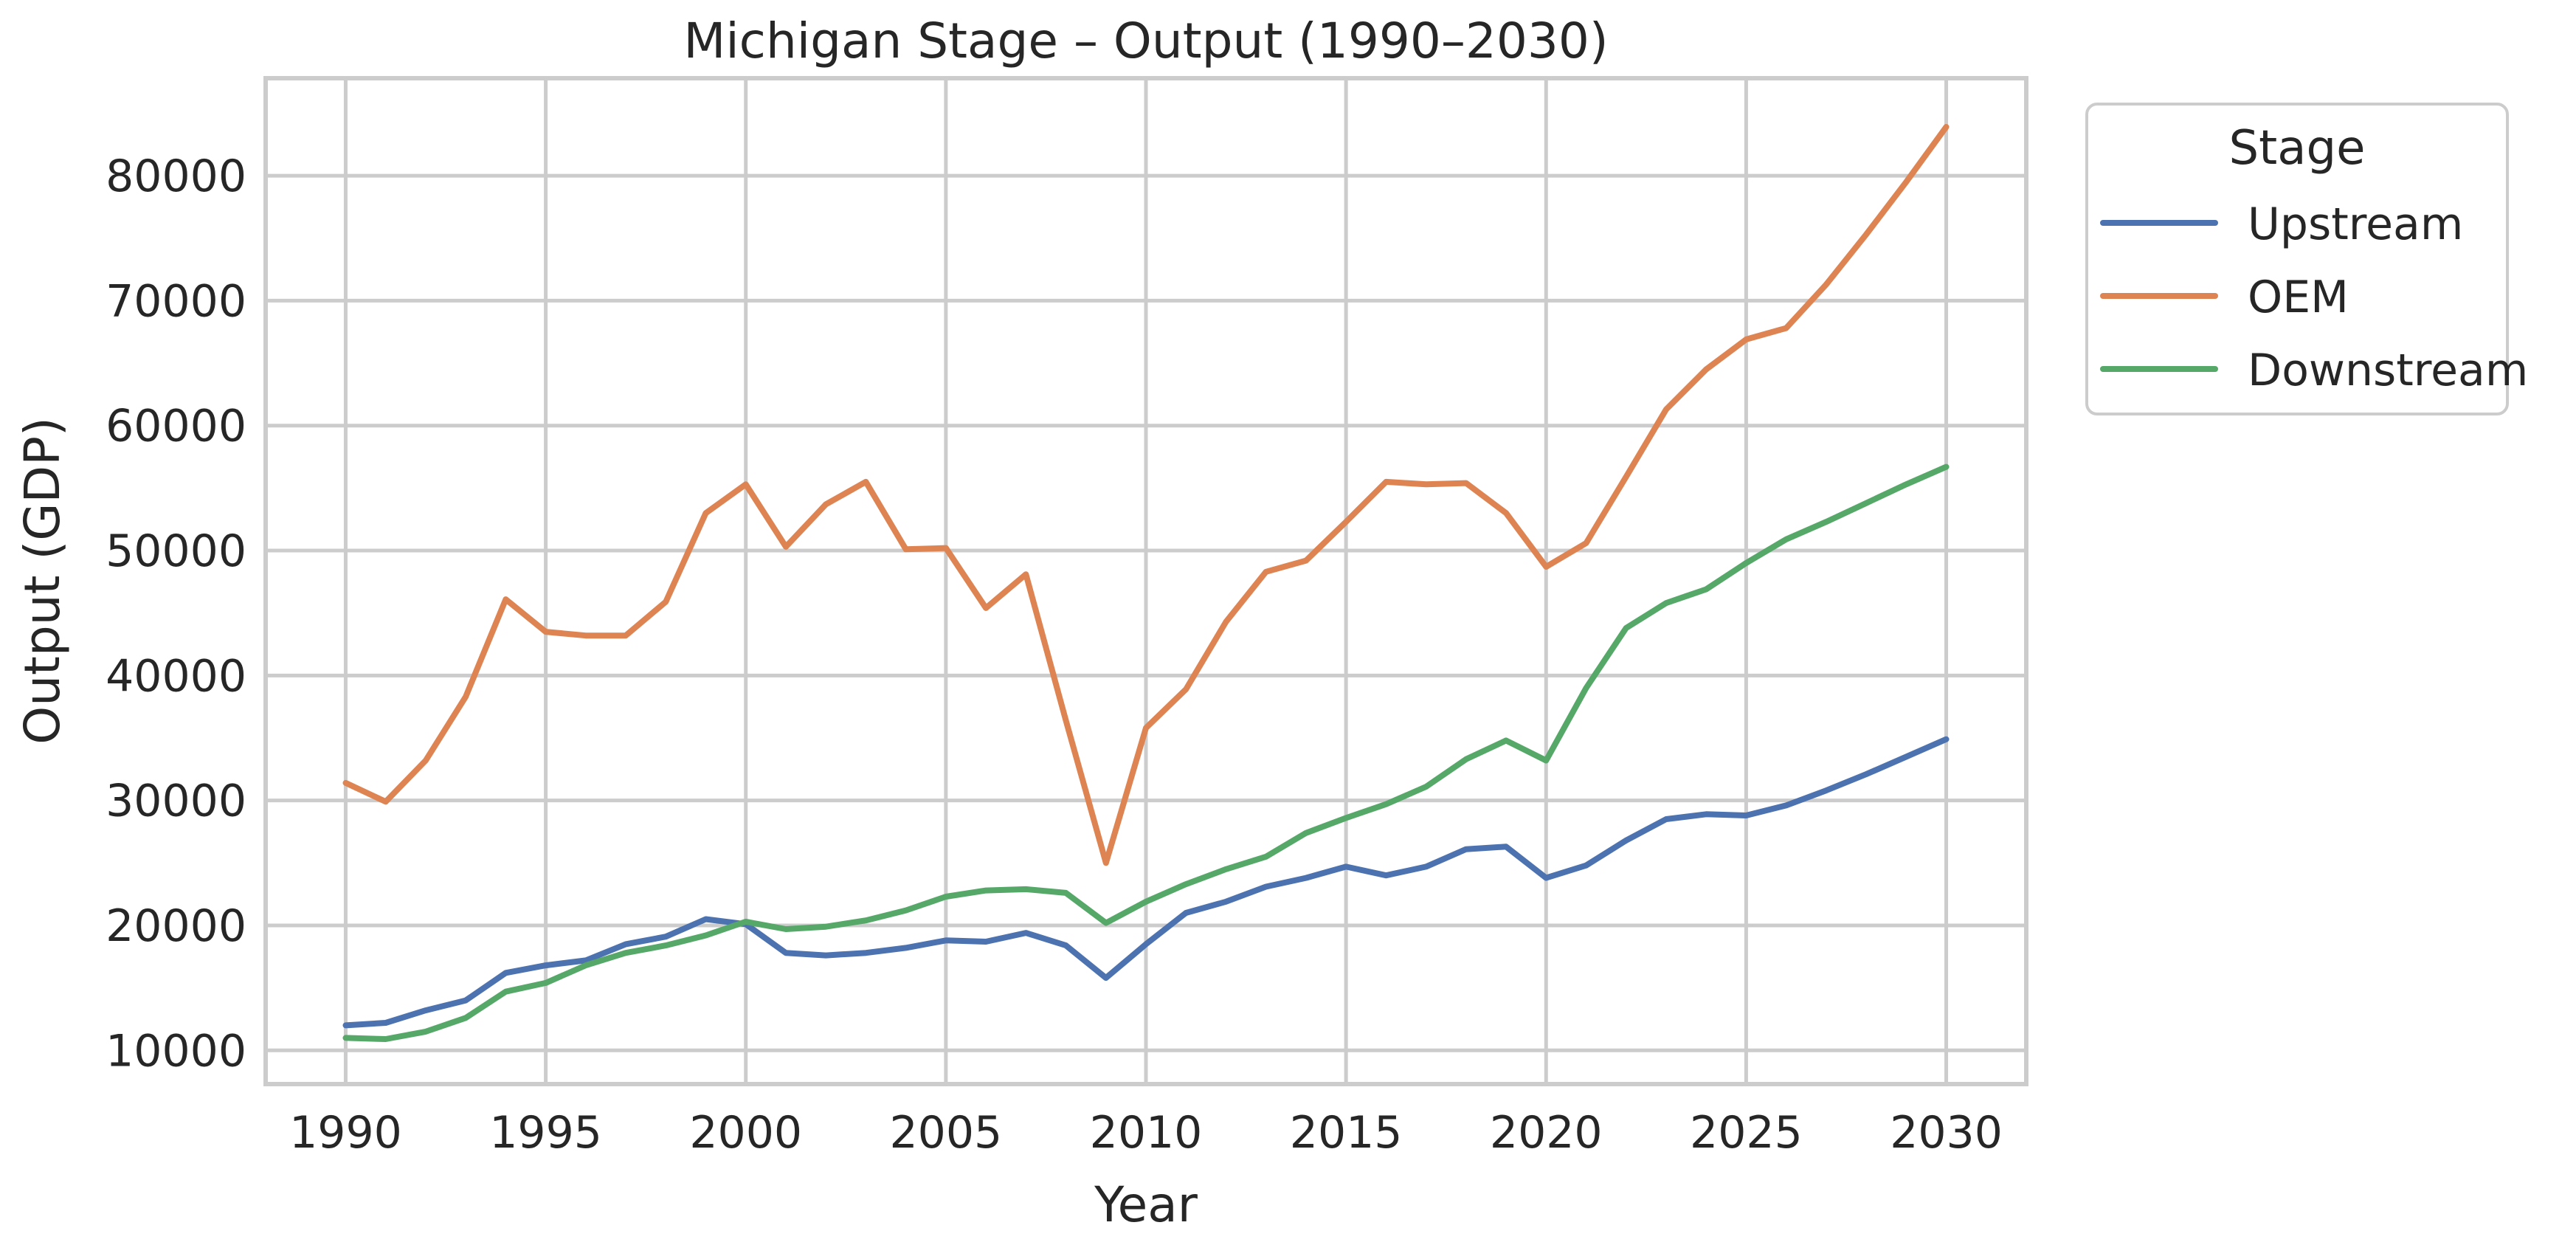 The image size is (2576, 1259). What do you see at coordinates (1346, 1133) in the screenshot?
I see `x-tick-label: 2015` at bounding box center [1346, 1133].